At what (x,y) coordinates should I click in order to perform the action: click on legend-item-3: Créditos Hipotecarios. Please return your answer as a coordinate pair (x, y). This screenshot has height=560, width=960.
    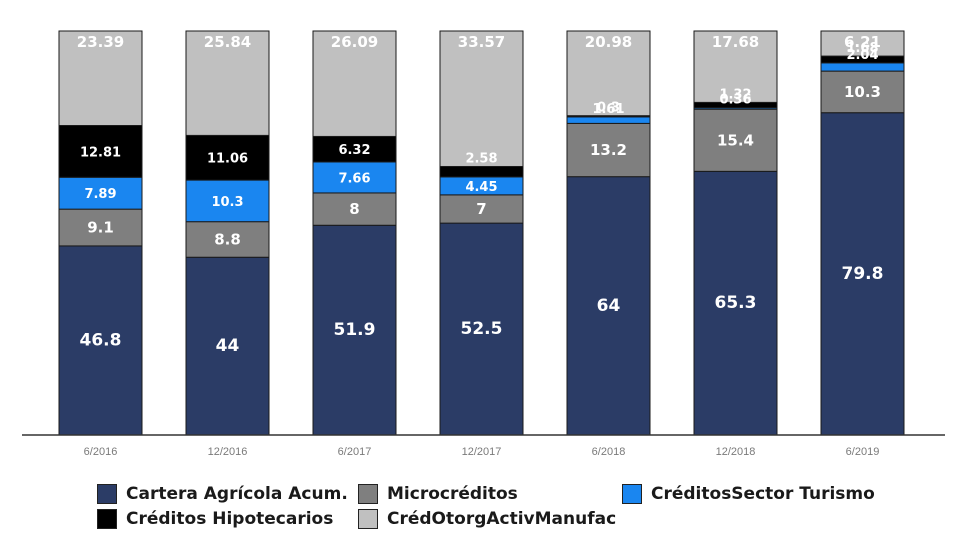
    Looking at the image, I should click on (215, 519).